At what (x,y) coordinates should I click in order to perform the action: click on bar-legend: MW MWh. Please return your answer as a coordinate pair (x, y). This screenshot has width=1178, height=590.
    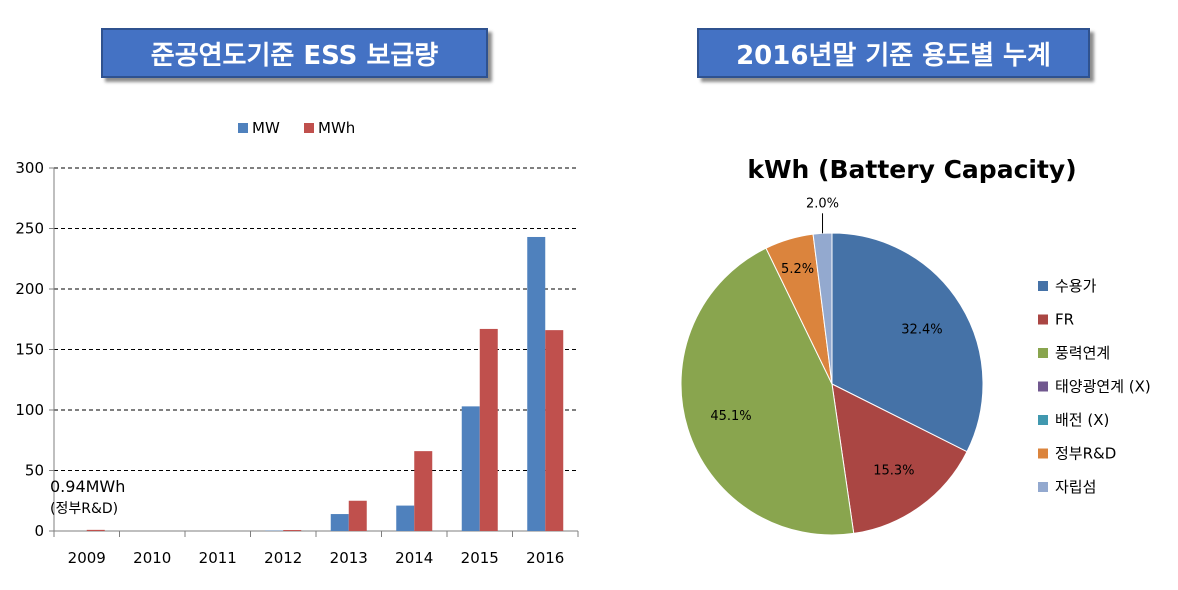
    Looking at the image, I should click on (296, 128).